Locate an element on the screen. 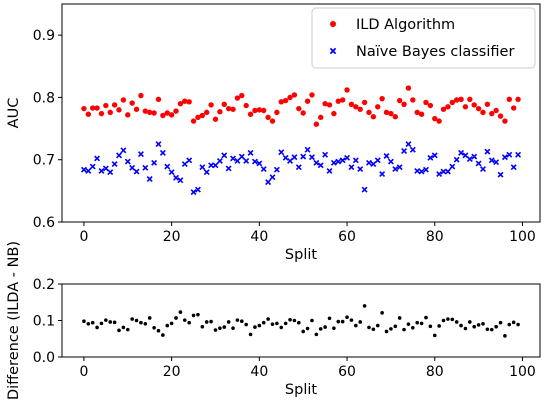 The height and width of the screenshot is (411, 550). x-axis-label: Split is located at coordinates (301, 390).